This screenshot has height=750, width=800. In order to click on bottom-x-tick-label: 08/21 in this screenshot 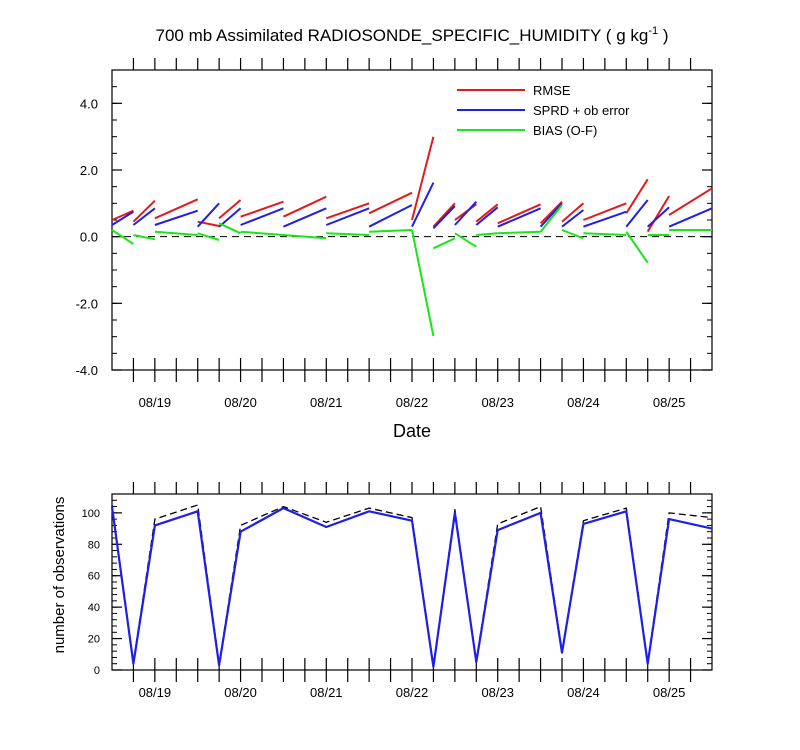, I will do `click(326, 692)`.